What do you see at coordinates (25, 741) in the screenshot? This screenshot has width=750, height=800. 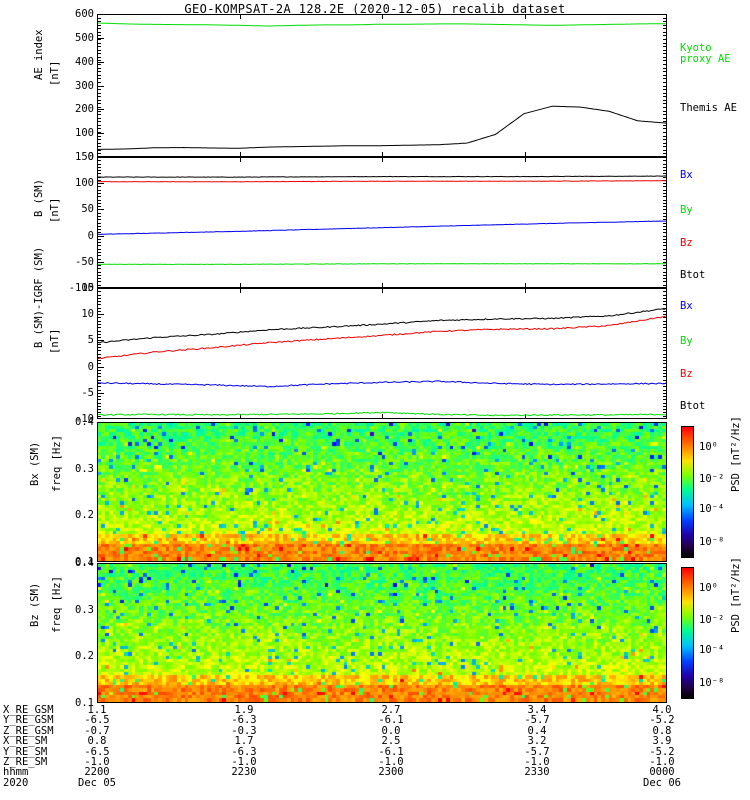 I see `ephemeris-row-label-3: X_RE_SM` at bounding box center [25, 741].